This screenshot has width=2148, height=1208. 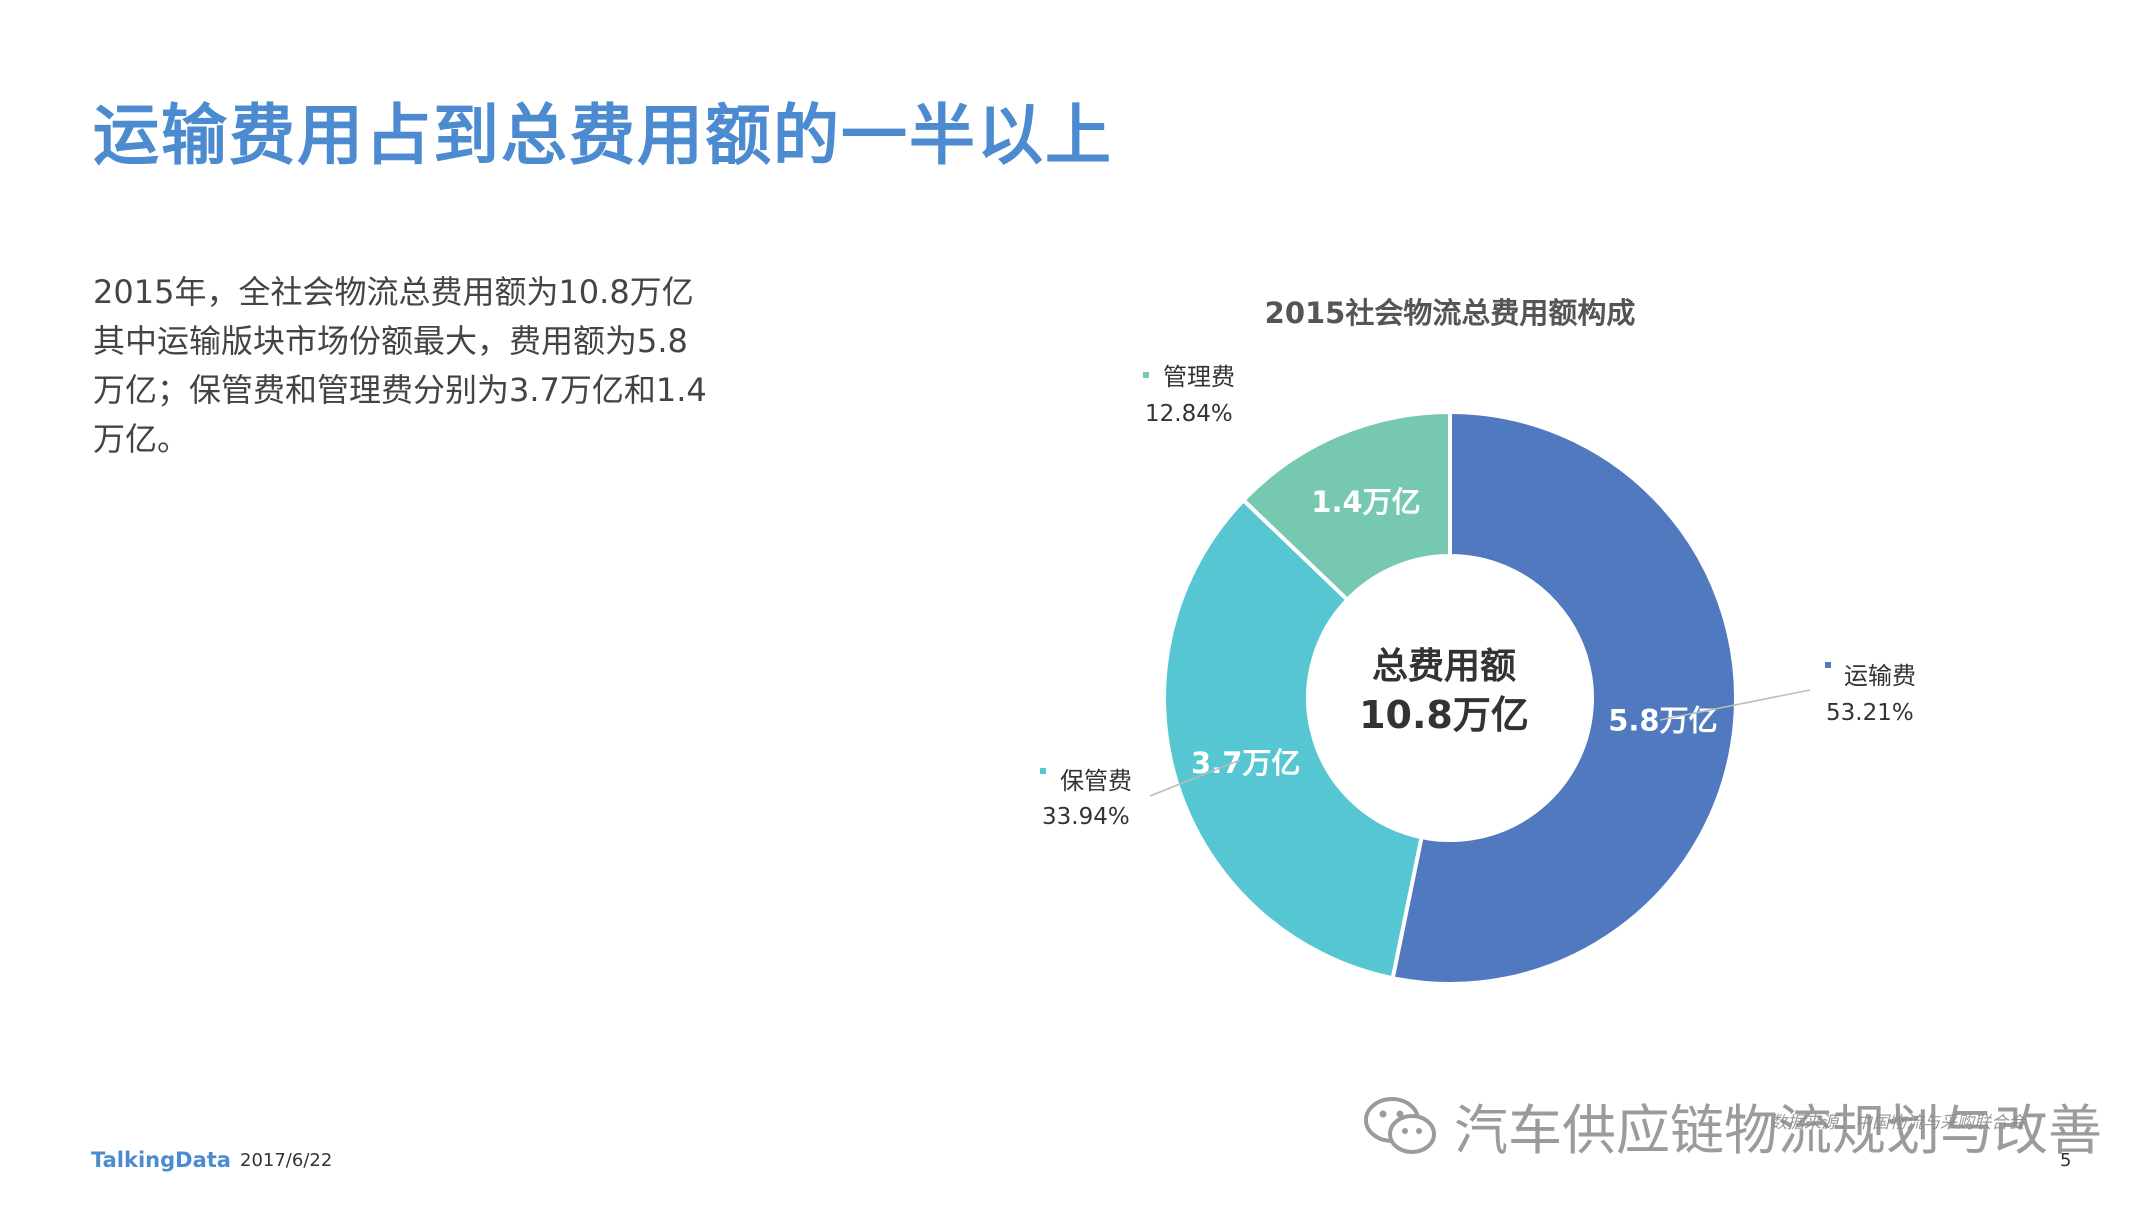 What do you see at coordinates (1444, 715) in the screenshot?
I see `center-label-line2: 10.8万亿` at bounding box center [1444, 715].